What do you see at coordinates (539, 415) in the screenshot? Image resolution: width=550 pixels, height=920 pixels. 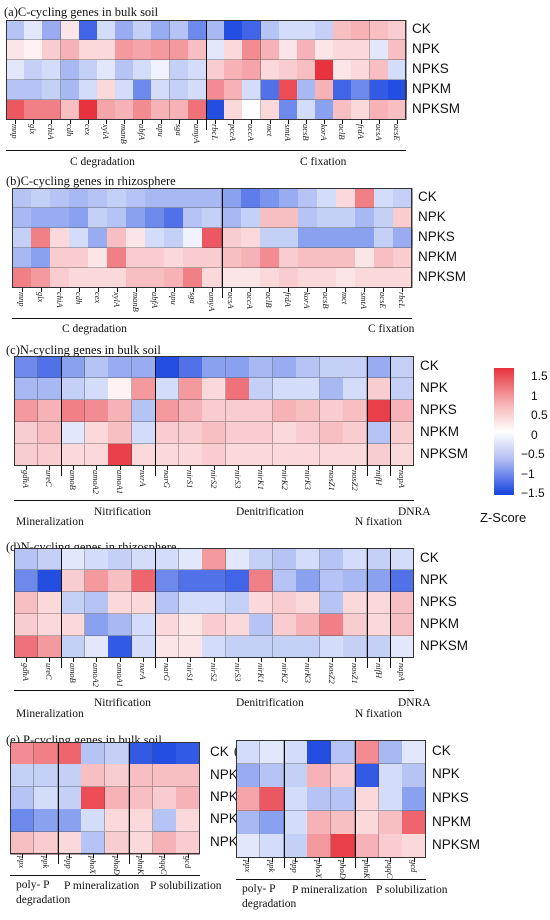 I see `colorbar-tick-label: 0.5` at bounding box center [539, 415].